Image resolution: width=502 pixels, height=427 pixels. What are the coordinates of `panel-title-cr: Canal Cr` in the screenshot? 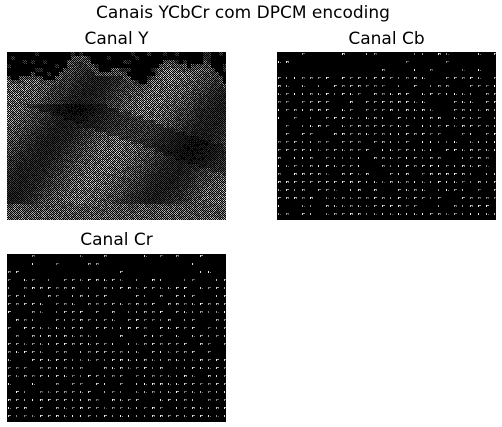 It's located at (116, 240).